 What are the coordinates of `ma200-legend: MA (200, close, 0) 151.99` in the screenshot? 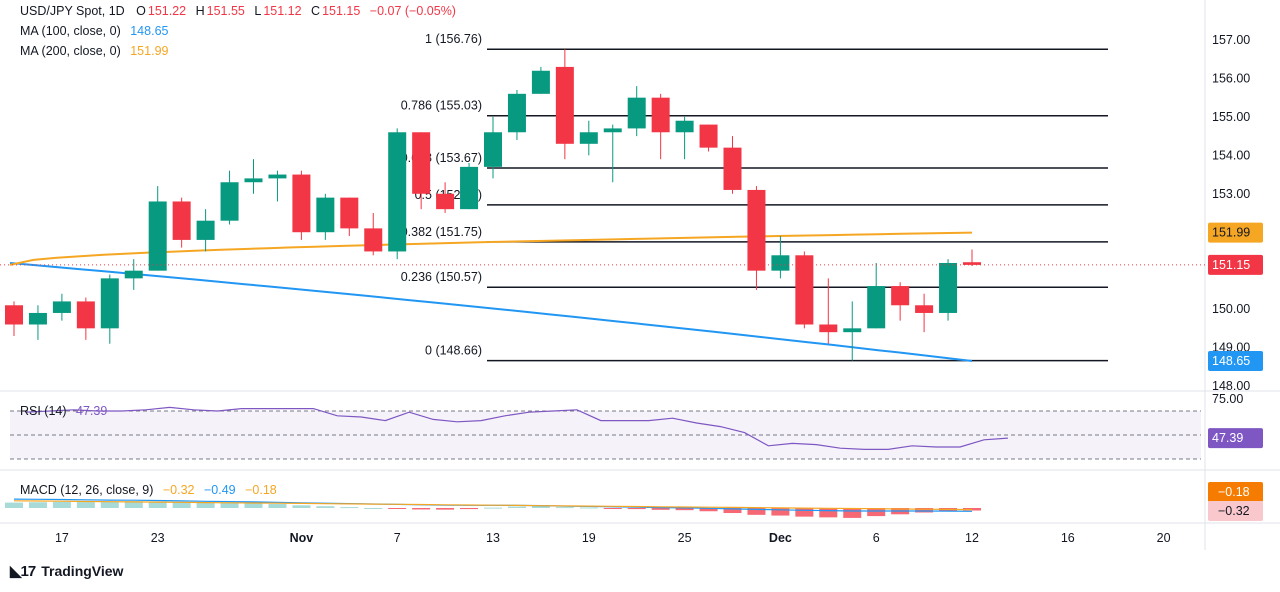 It's located at (95, 51).